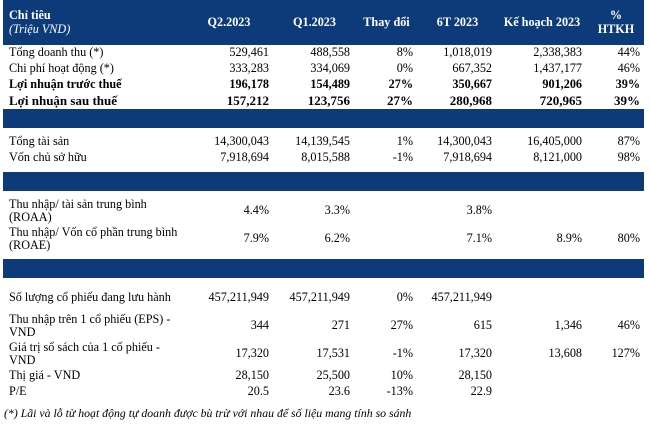 The width and height of the screenshot is (650, 425). I want to click on header-plan-2023: Kế hoạch 2023, so click(542, 21).